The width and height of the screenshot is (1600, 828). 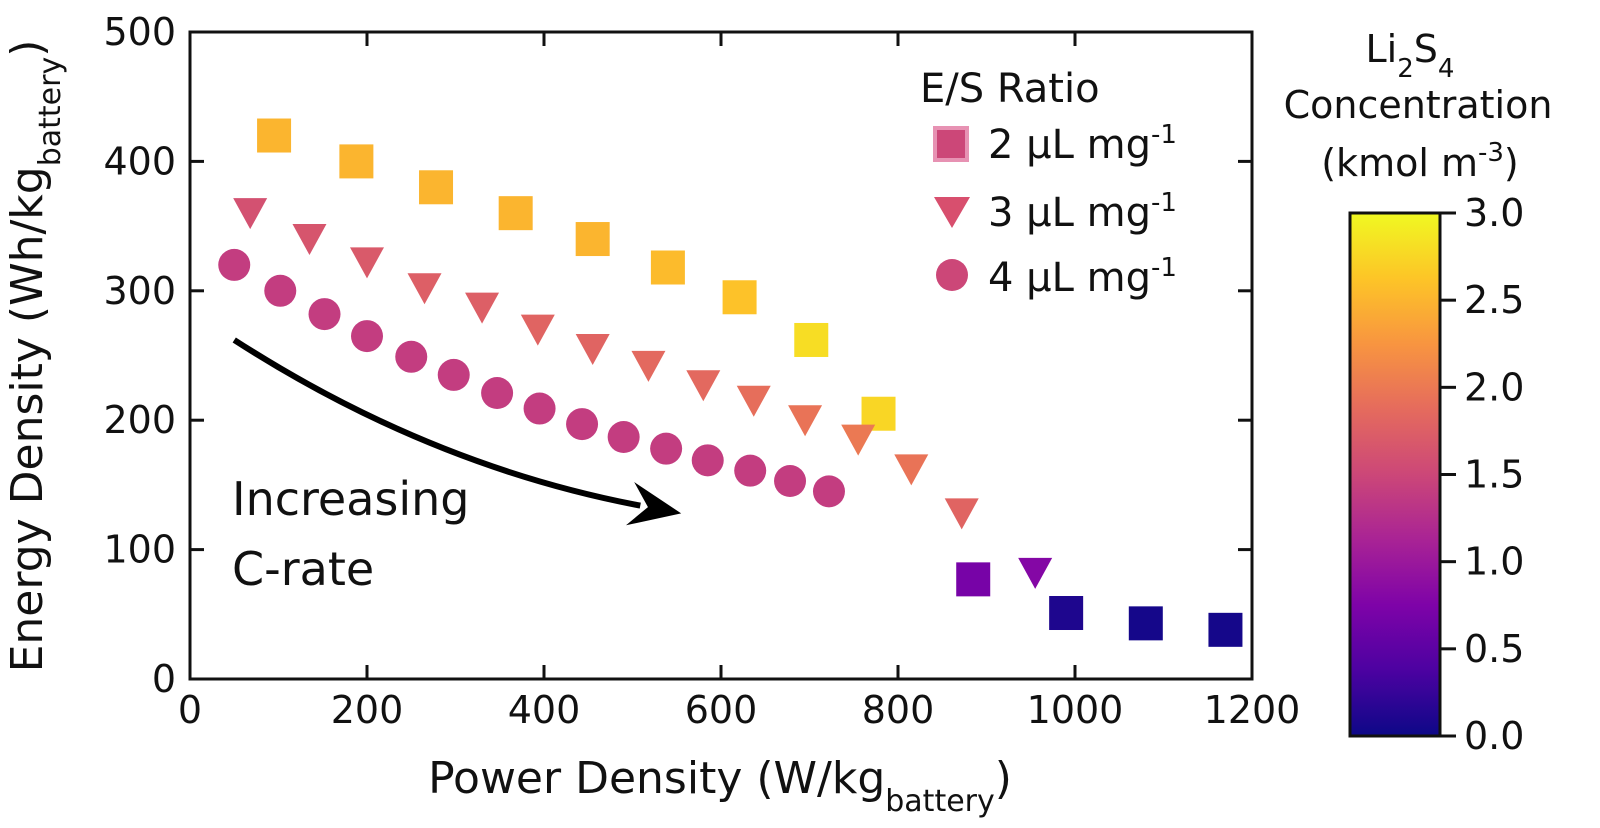 What do you see at coordinates (1418, 105) in the screenshot?
I see `colorbar-title-line-2: Concentration` at bounding box center [1418, 105].